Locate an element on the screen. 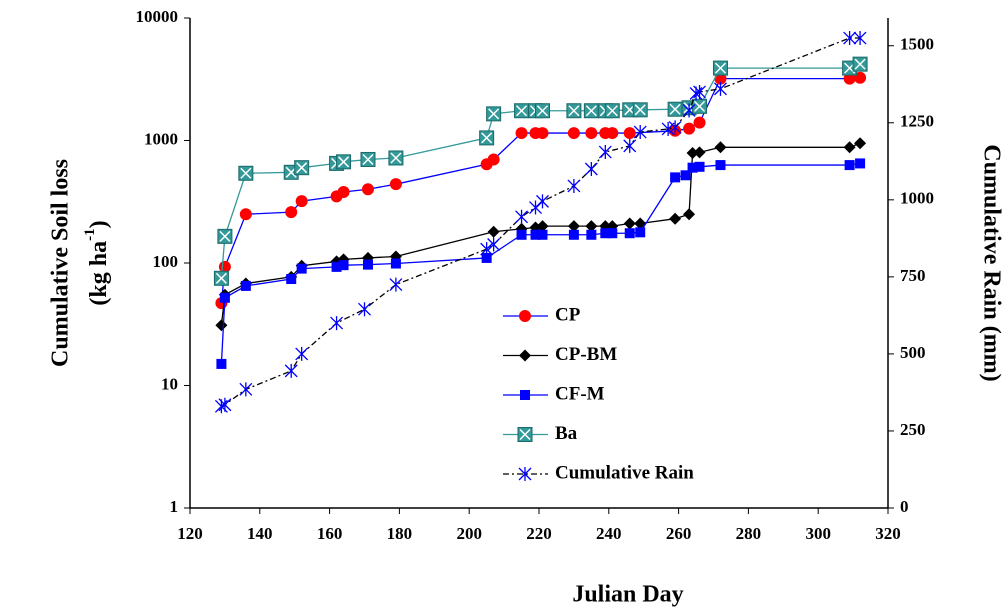  x-tick-label: 280 is located at coordinates (749, 533).